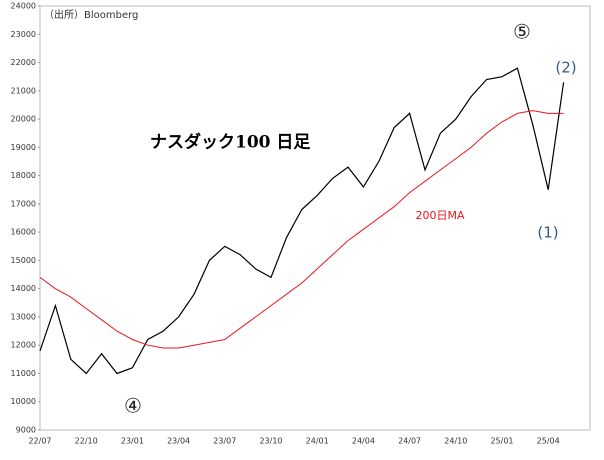 The height and width of the screenshot is (460, 604). What do you see at coordinates (23, 401) in the screenshot?
I see `y-tick-label: 10000` at bounding box center [23, 401].